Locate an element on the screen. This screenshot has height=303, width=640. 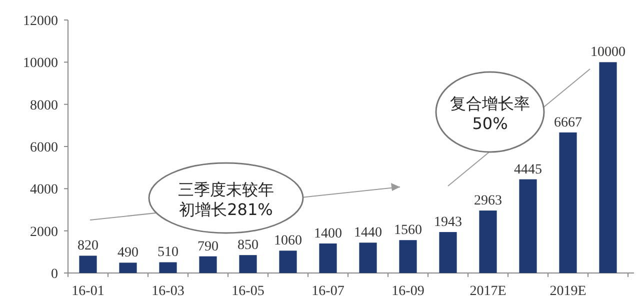
data-label: 1560 is located at coordinates (408, 230).